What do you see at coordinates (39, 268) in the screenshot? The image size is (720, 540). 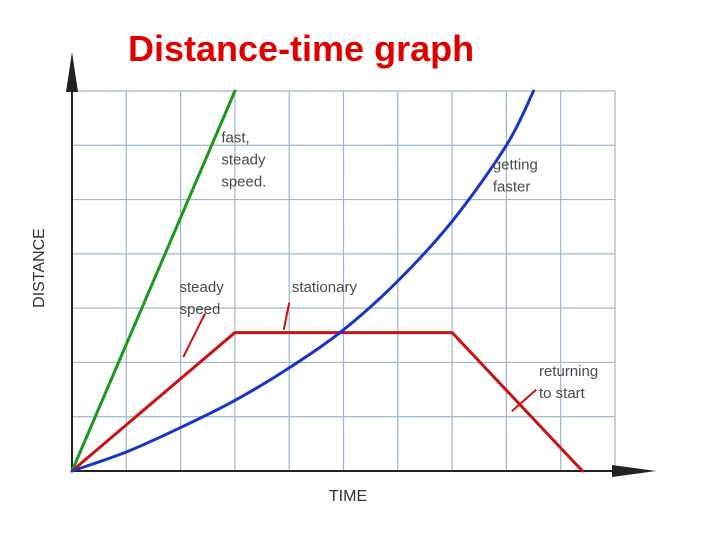 I see `y-axis-label: DISTANCE` at bounding box center [39, 268].